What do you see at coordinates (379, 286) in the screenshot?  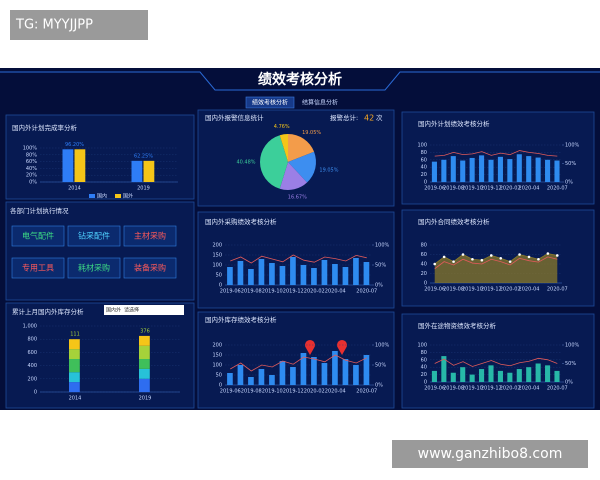 I see `y2-tick-label: 0%` at bounding box center [379, 286].